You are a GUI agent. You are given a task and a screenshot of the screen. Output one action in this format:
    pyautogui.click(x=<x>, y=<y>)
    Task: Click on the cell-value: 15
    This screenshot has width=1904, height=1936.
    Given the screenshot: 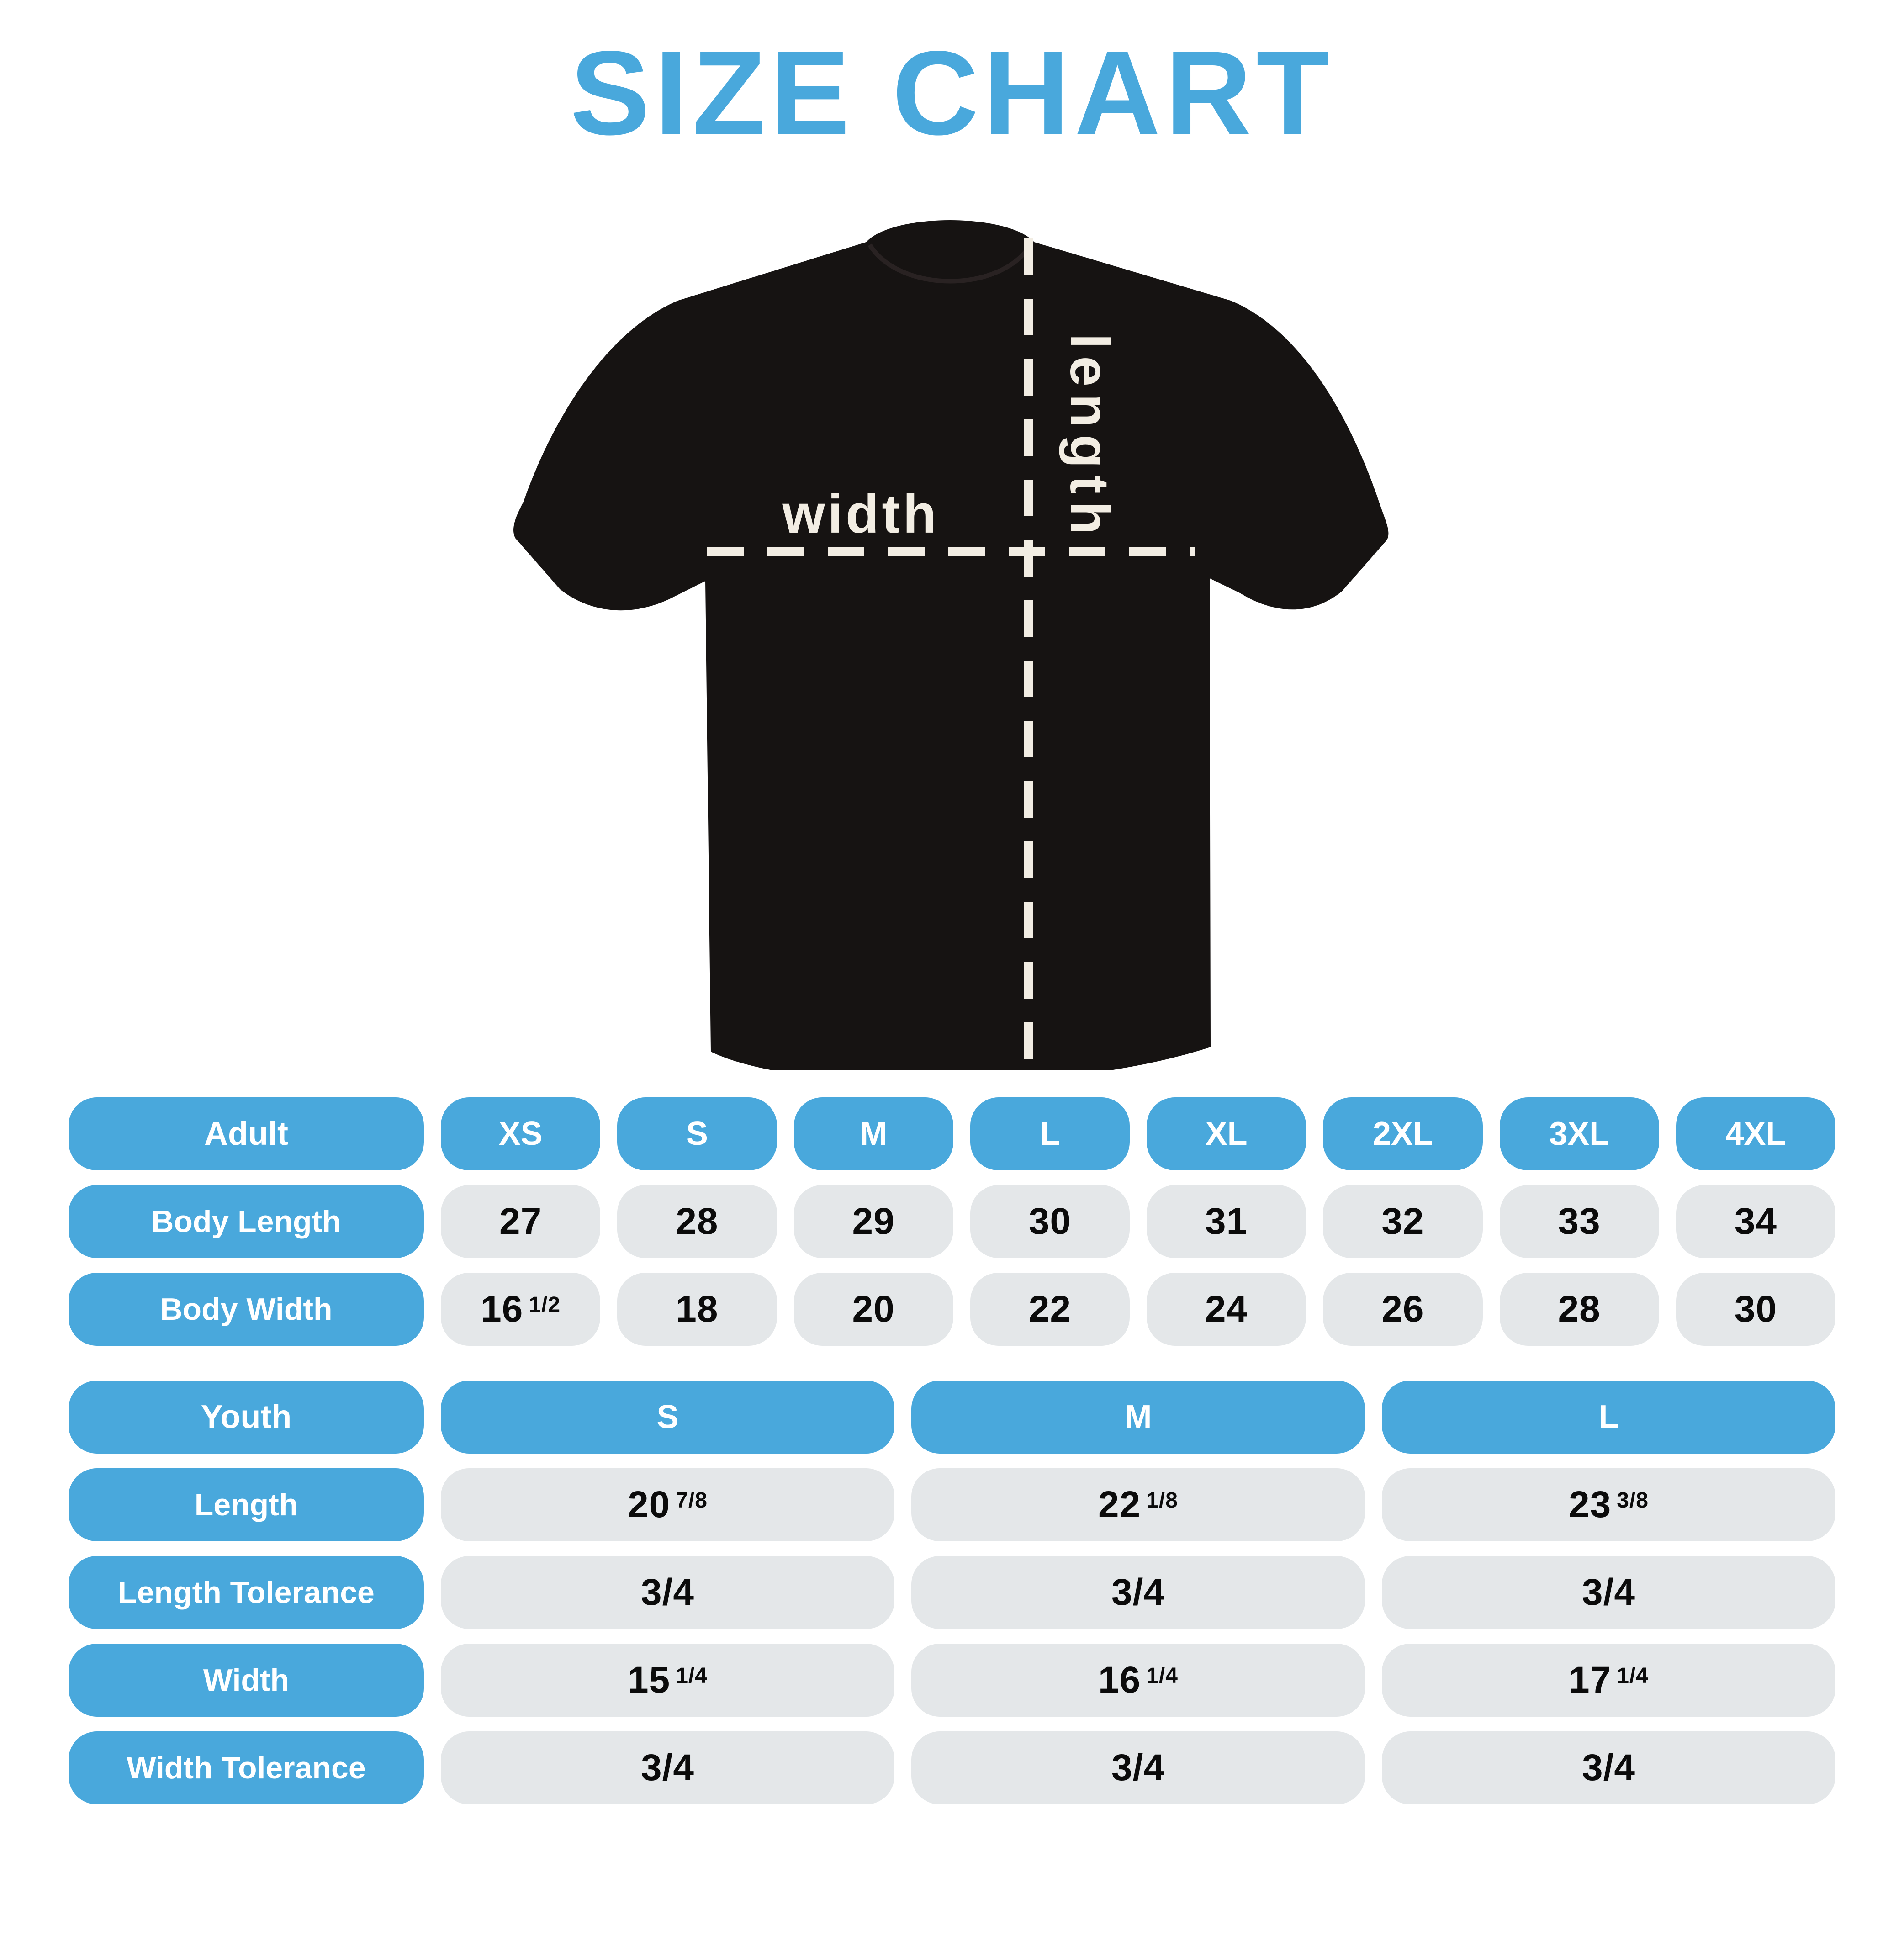 What is the action you would take?
    pyautogui.click(x=649, y=1680)
    